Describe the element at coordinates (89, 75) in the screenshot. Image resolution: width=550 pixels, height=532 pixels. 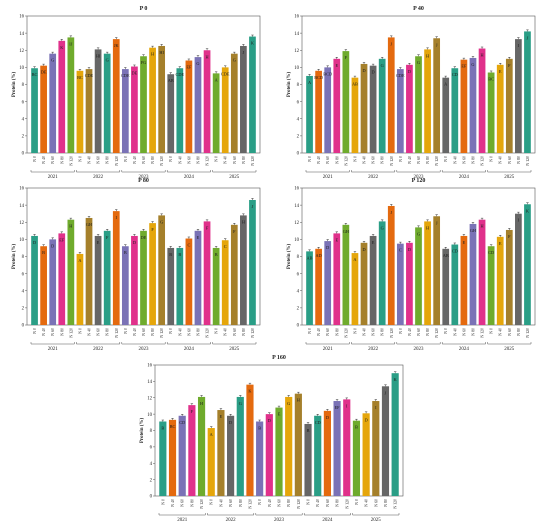
I see `bar-letter: CDE` at that location.